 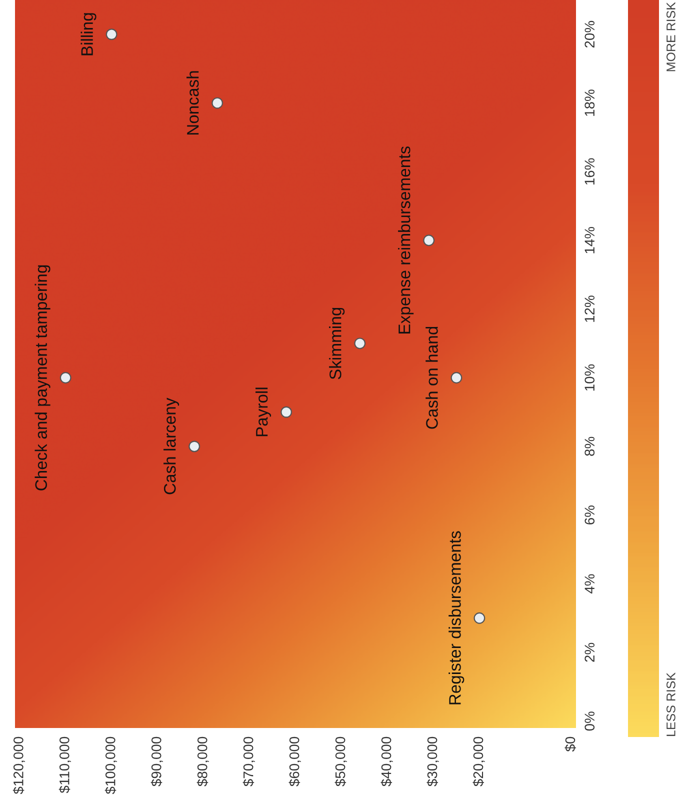 I want to click on y-tick-label: 18%, so click(x=589, y=103).